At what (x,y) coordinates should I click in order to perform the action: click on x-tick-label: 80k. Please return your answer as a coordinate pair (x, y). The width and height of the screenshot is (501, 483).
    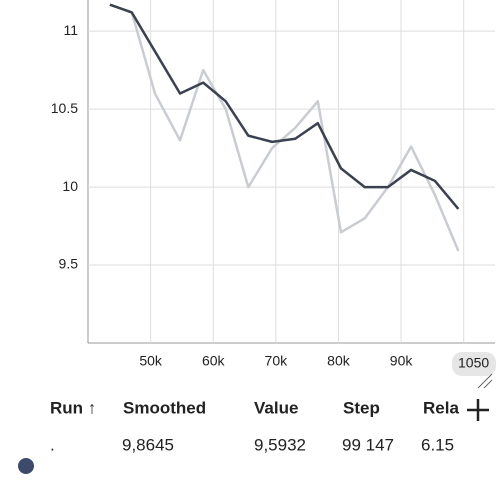
    Looking at the image, I should click on (339, 361).